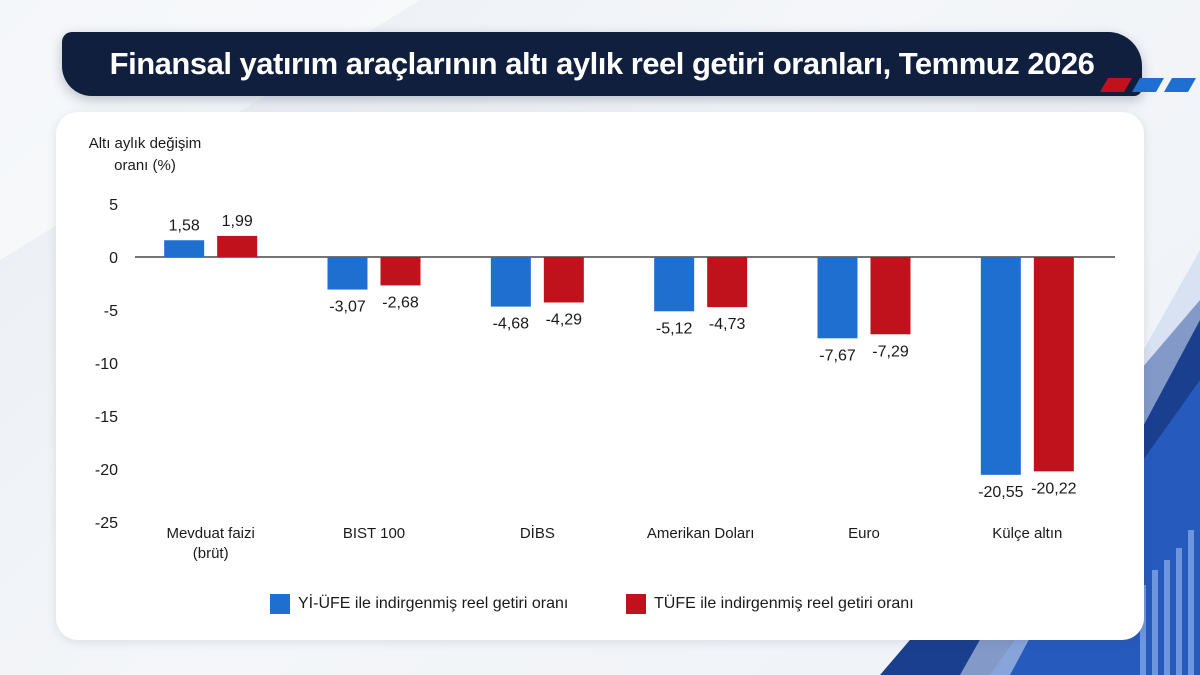  I want to click on data-label: -4,68, so click(511, 324).